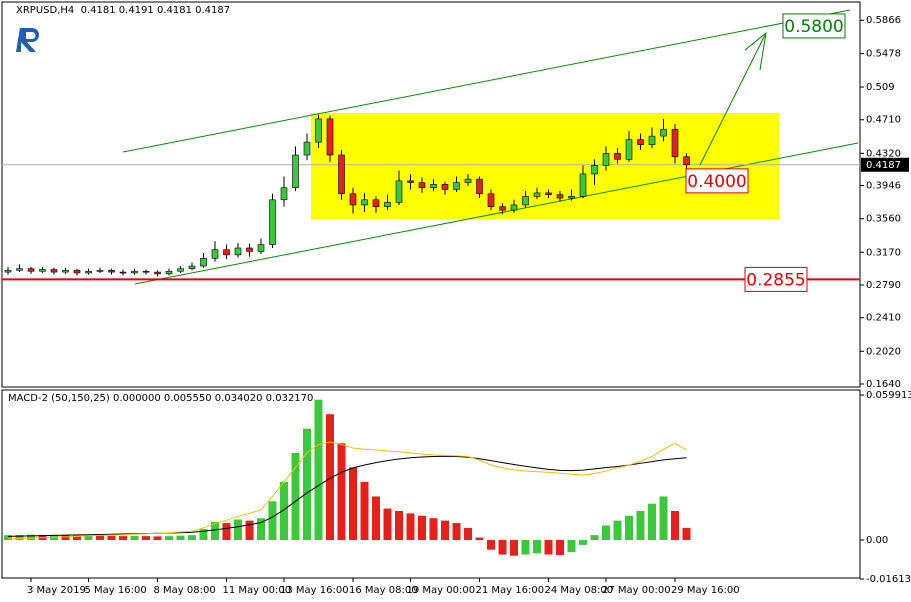 The width and height of the screenshot is (911, 602). I want to click on x-tick-label: 13 May 16:00, so click(314, 590).